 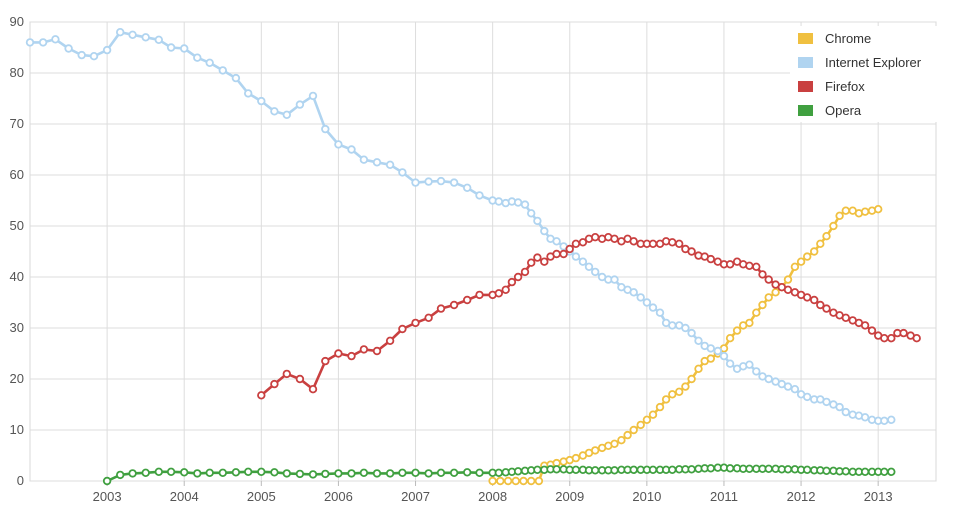 I want to click on legend-swatch-firefox, so click(x=805, y=86).